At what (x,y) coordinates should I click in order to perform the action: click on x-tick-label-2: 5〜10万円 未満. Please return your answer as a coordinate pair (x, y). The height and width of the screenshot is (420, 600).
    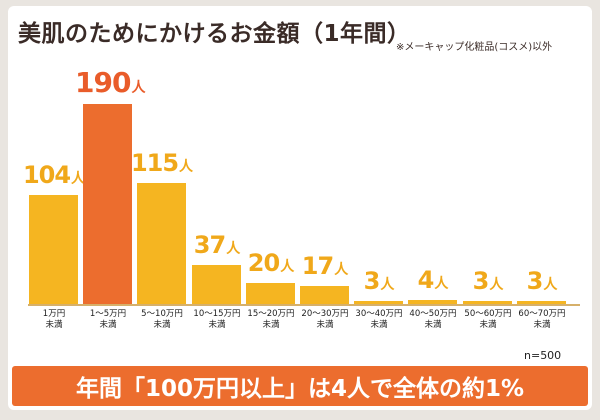
    Looking at the image, I should click on (162, 319).